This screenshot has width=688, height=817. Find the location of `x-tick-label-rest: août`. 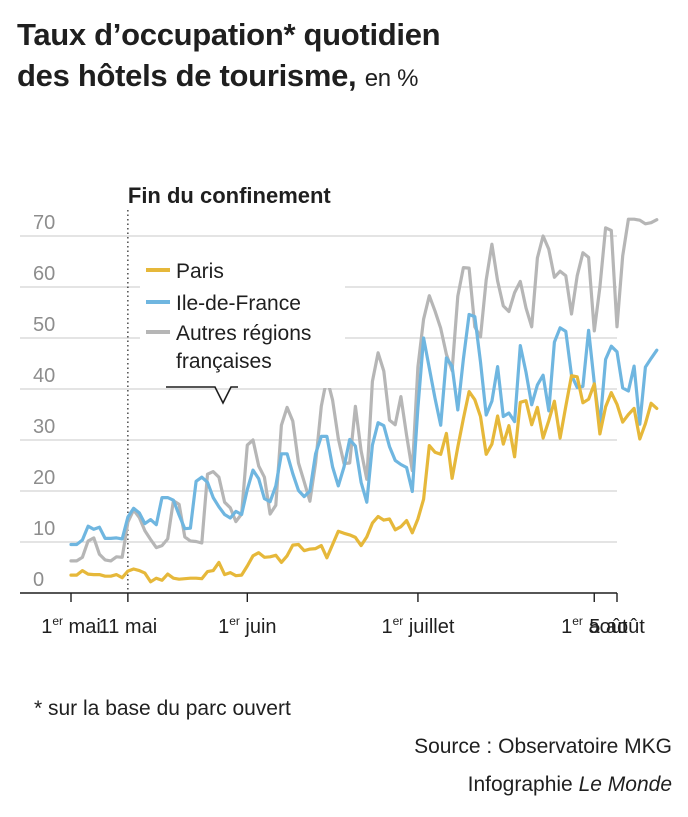

x-tick-label-rest: août is located at coordinates (605, 627).